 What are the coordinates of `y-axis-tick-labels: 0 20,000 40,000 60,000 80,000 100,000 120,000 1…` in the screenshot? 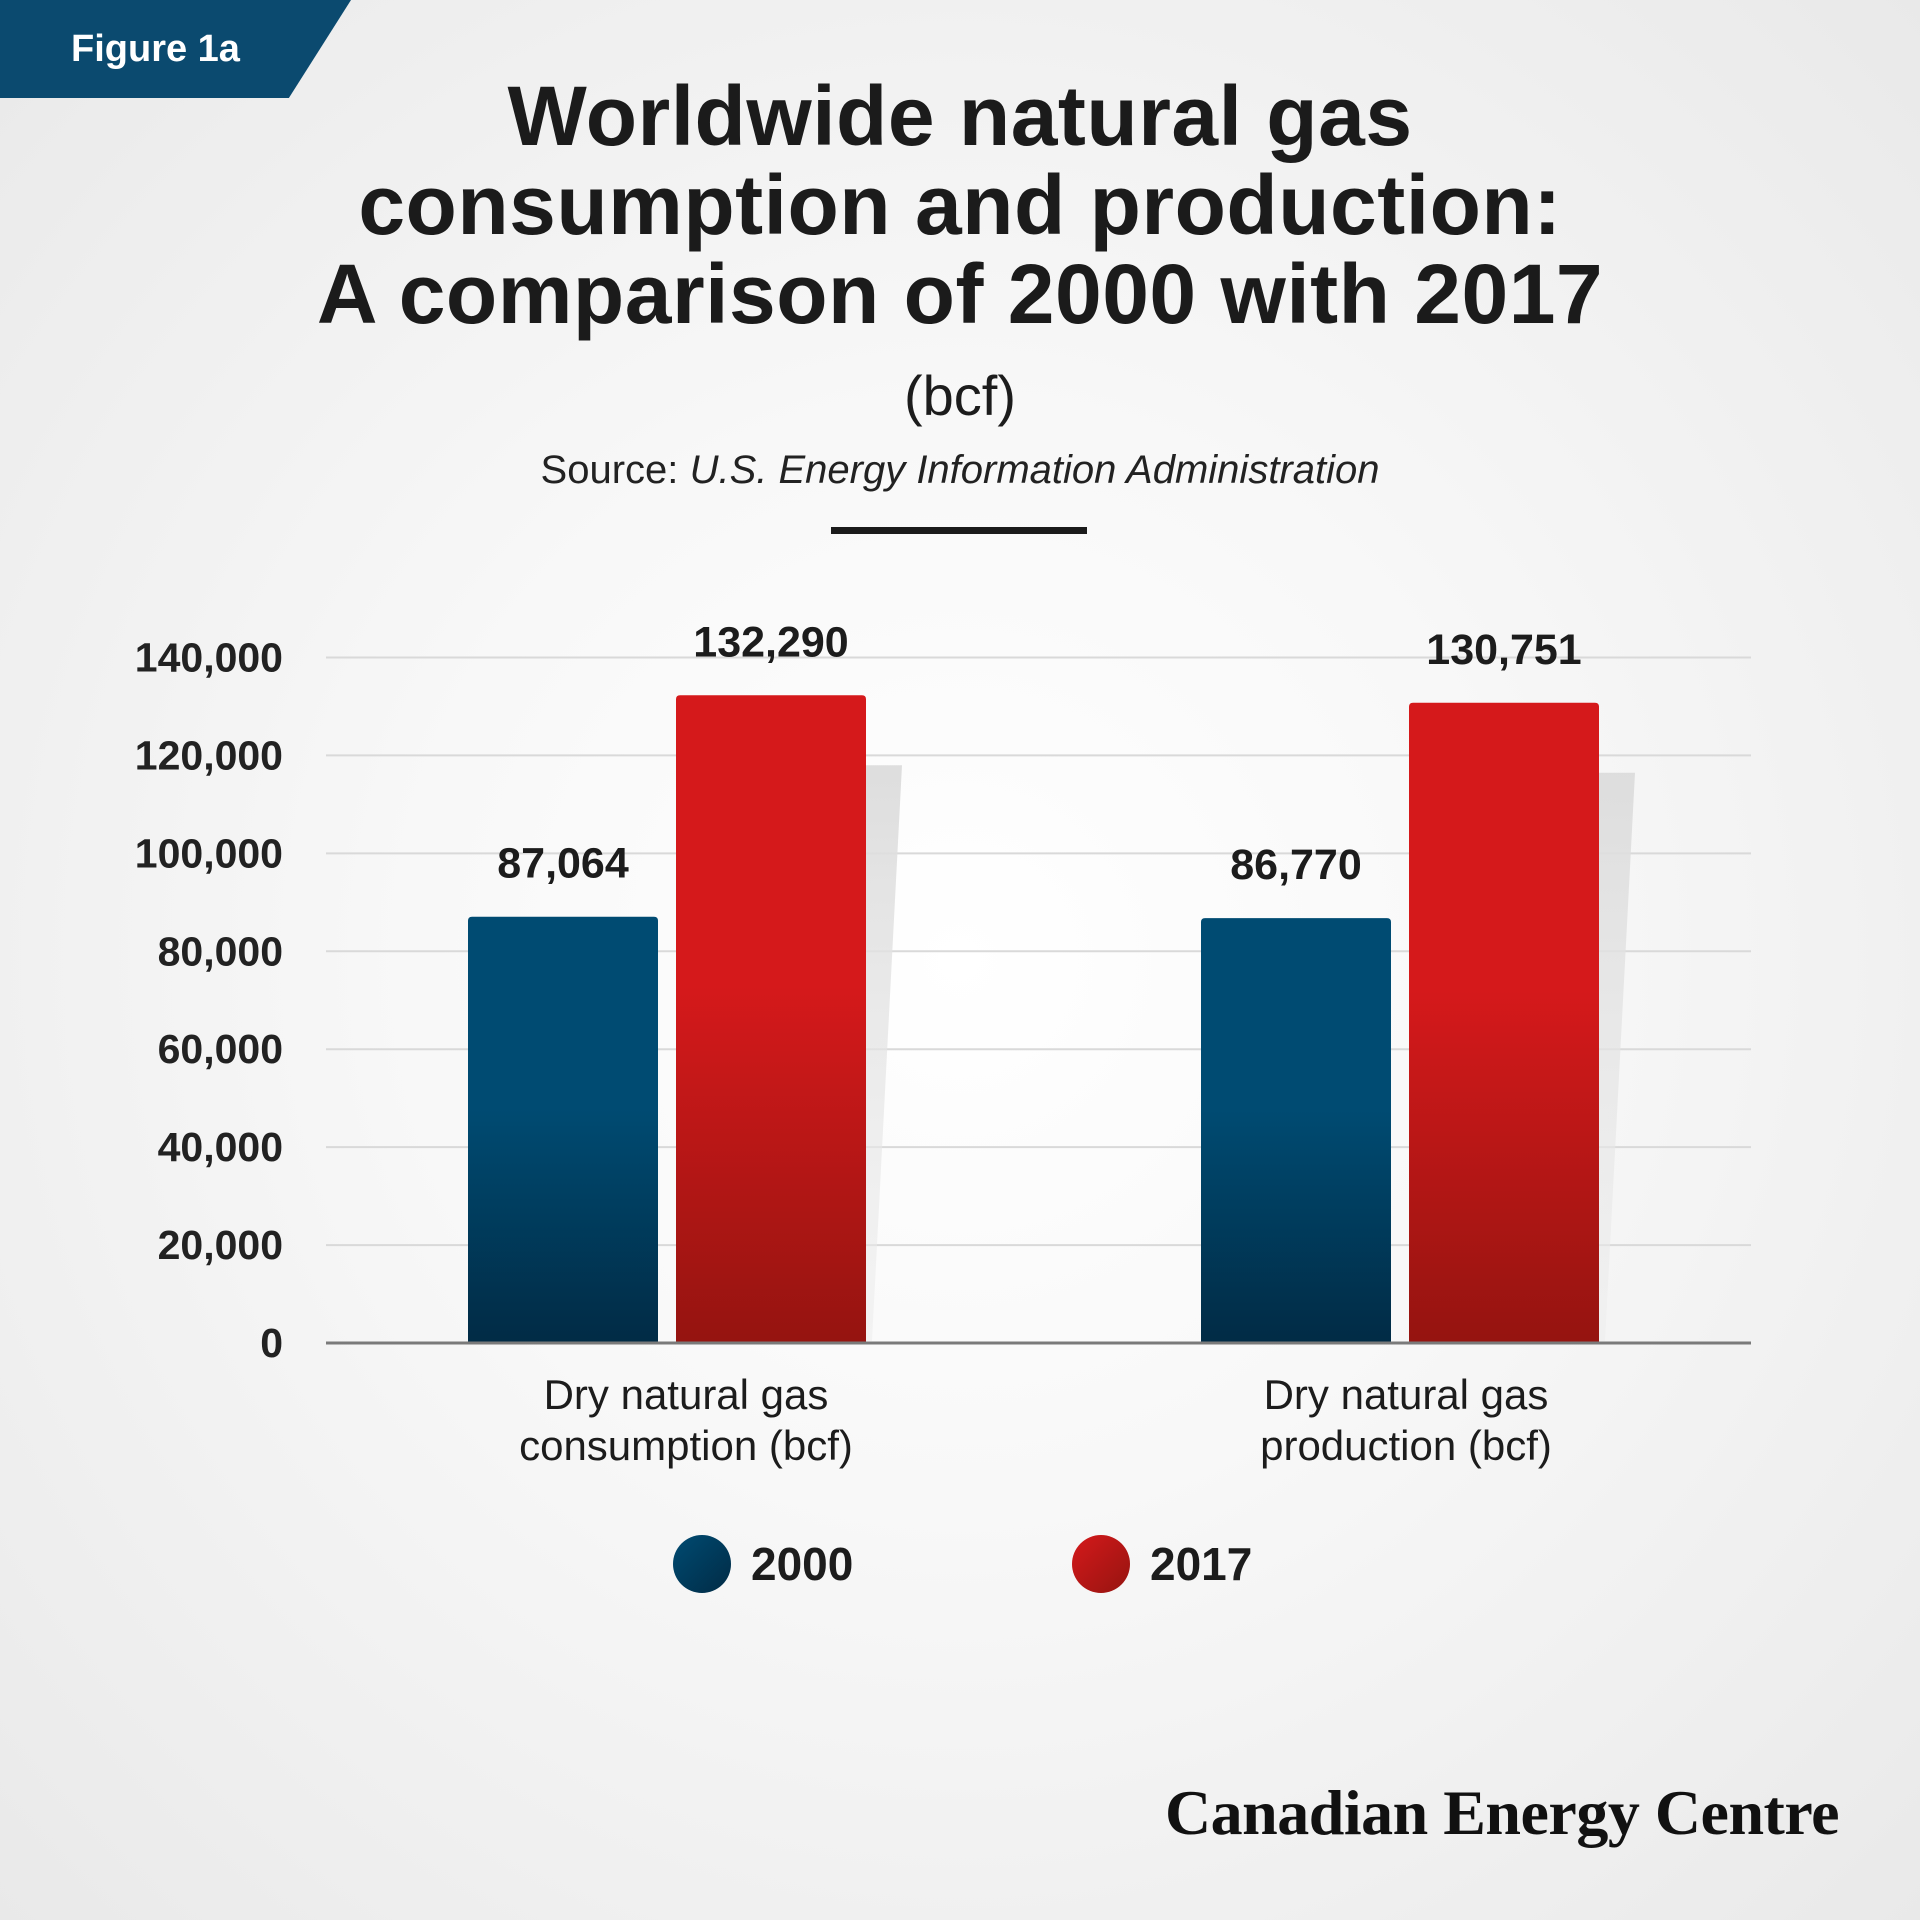 It's located at (209, 1001).